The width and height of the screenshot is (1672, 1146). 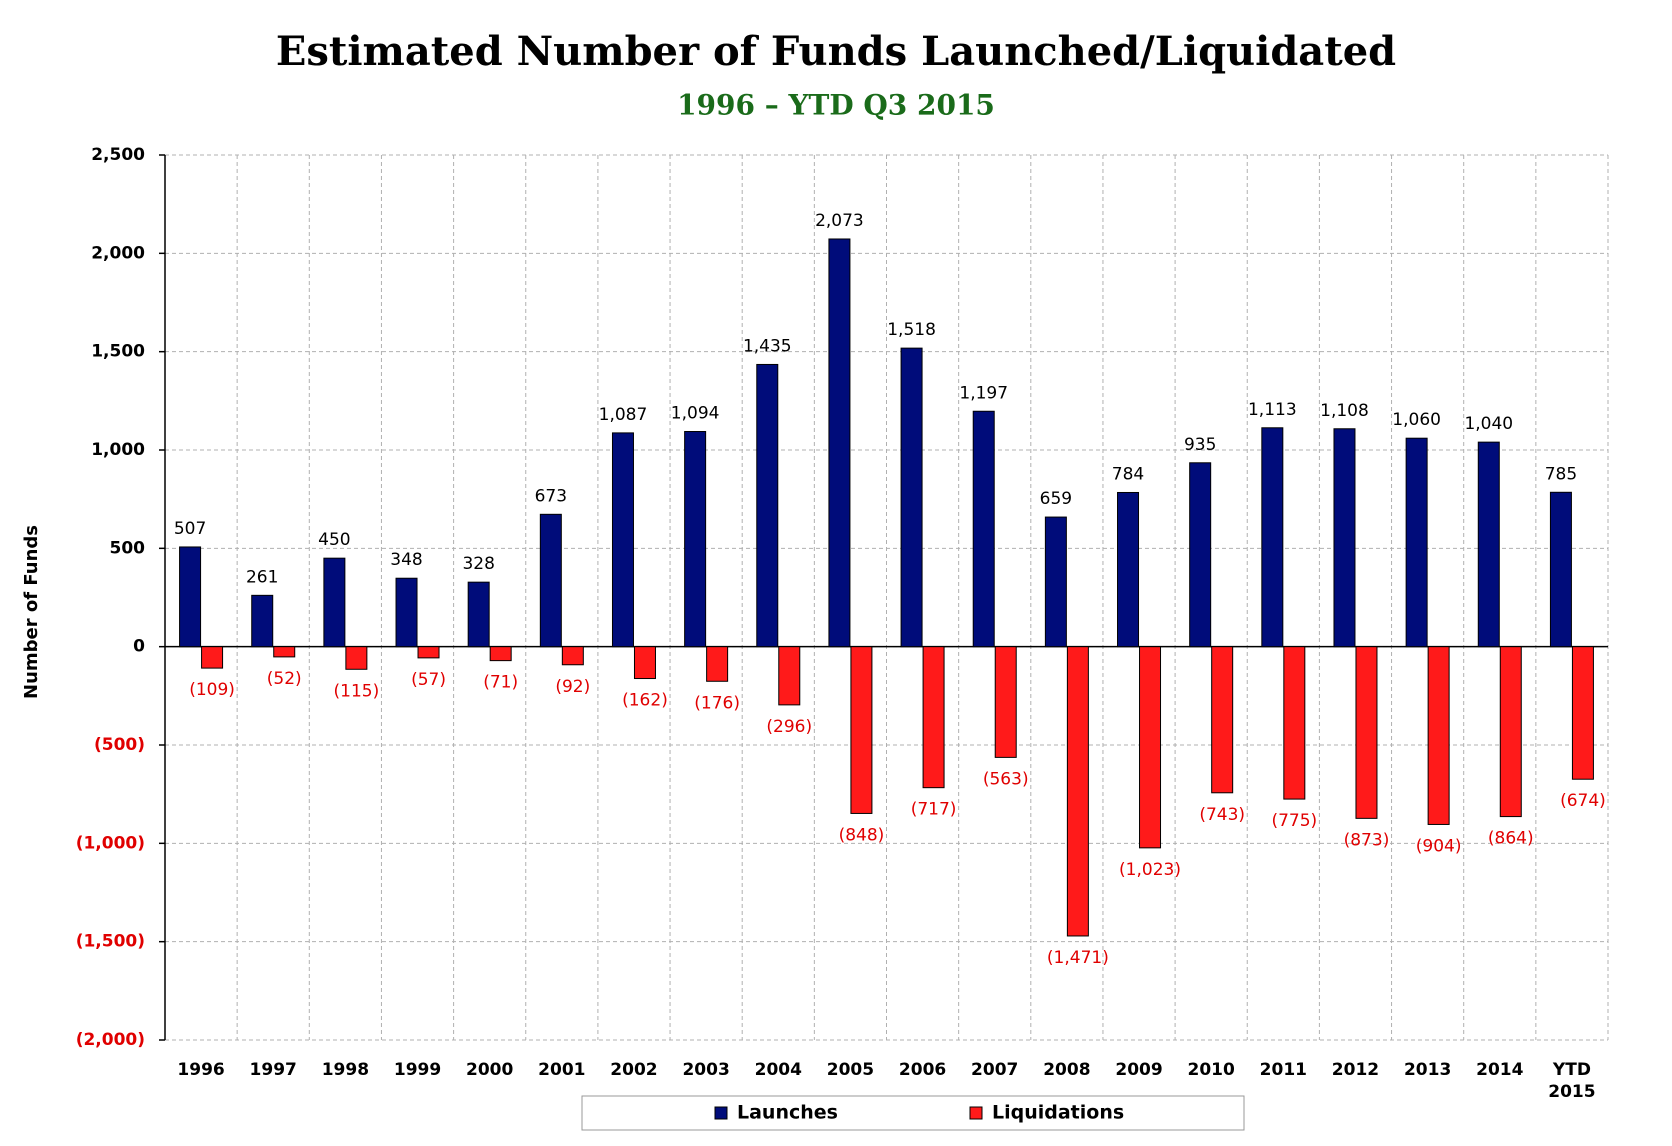 What do you see at coordinates (284, 679) in the screenshot?
I see `value-label: (52)` at bounding box center [284, 679].